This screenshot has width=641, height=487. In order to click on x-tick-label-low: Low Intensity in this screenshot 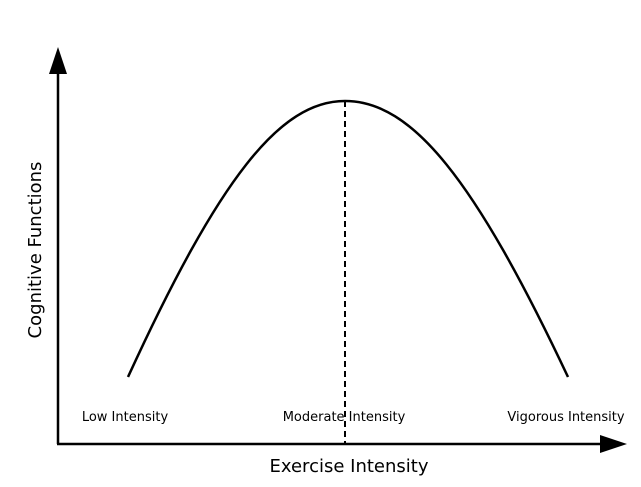, I will do `click(125, 417)`.